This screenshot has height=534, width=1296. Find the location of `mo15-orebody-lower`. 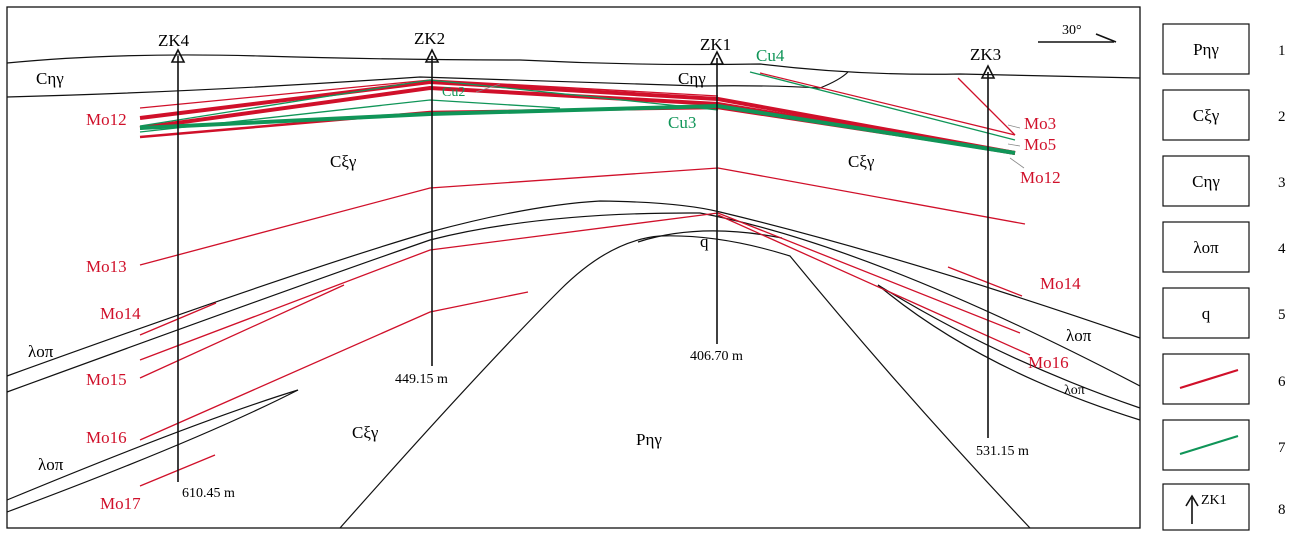

mo15-orebody-lower is located at coordinates (242, 331).